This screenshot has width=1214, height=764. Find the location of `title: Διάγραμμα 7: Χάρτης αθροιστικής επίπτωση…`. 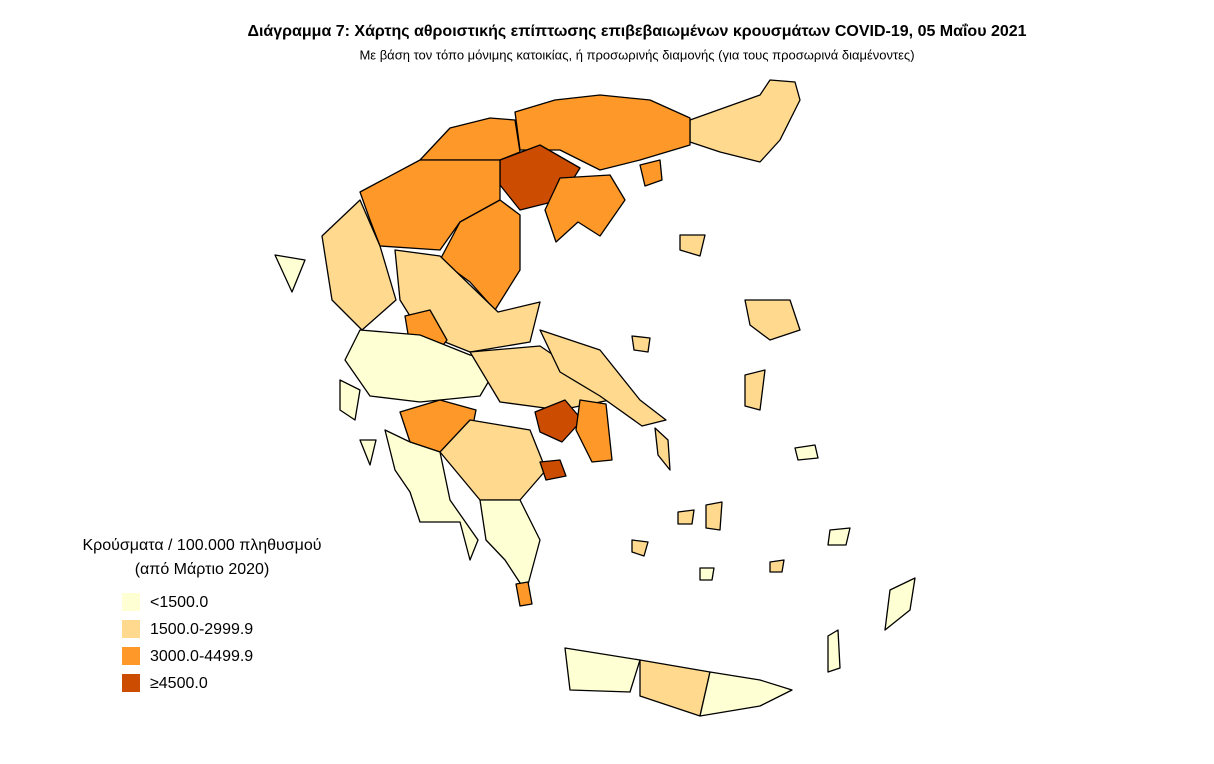

title: Διάγραμμα 7: Χάρτης αθροιστικής επίπτωση… is located at coordinates (636, 31).